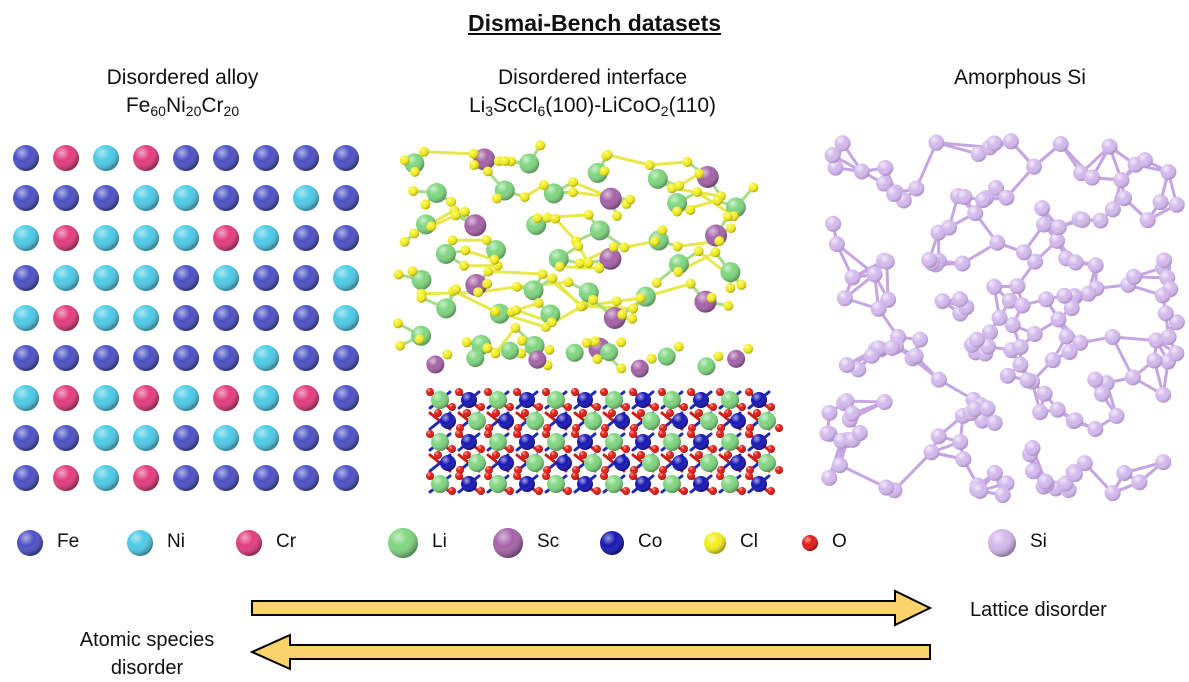  What do you see at coordinates (140, 543) in the screenshot?
I see `legend-swatch-ni` at bounding box center [140, 543].